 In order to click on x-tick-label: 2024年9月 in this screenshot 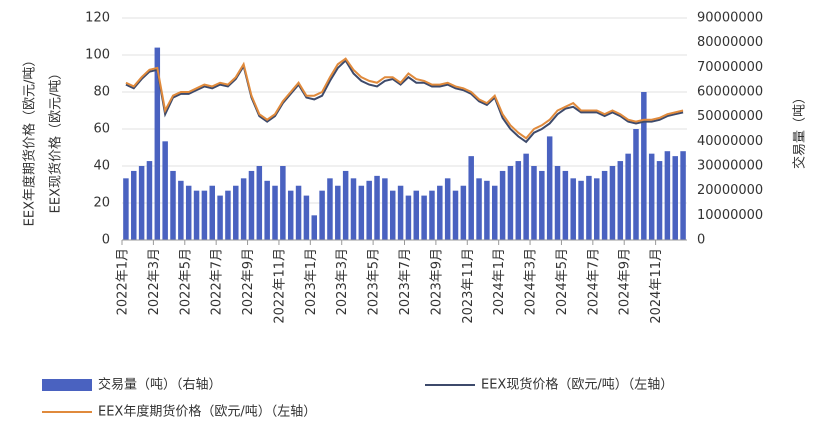, I will do `click(625, 281)`.